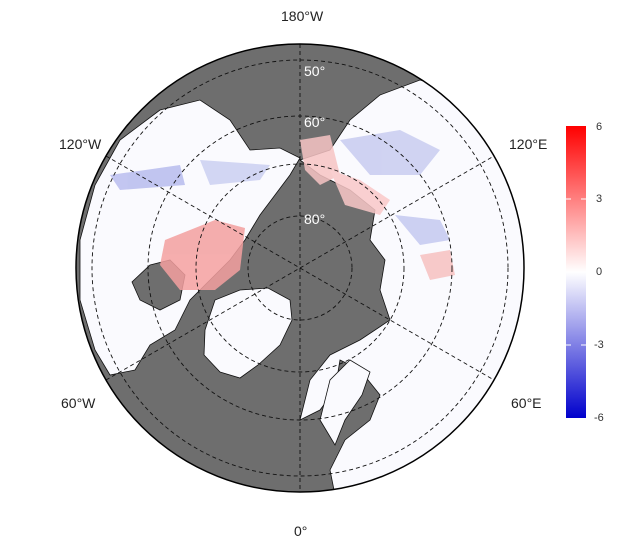  Describe the element at coordinates (314, 122) in the screenshot. I see `lat-label-60: 60°` at that location.